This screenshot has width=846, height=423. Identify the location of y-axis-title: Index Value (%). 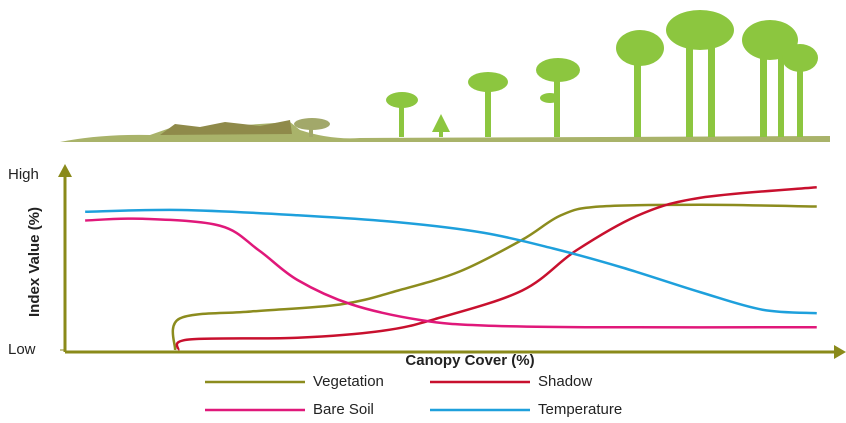
(34, 262).